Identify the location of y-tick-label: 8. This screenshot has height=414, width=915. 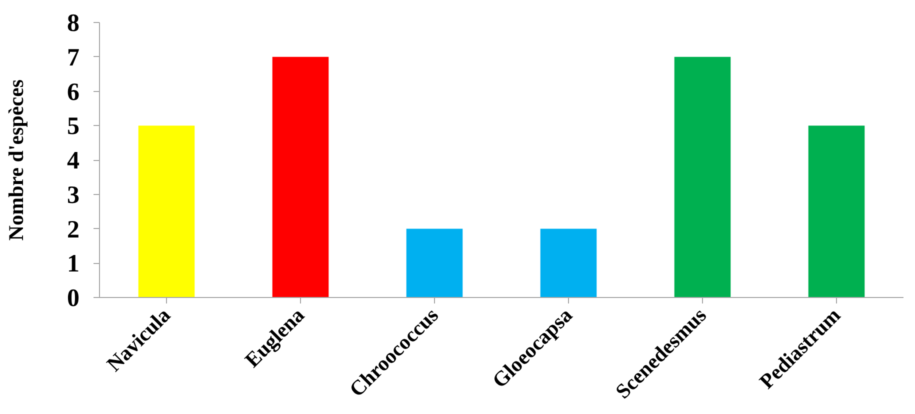
(73, 23).